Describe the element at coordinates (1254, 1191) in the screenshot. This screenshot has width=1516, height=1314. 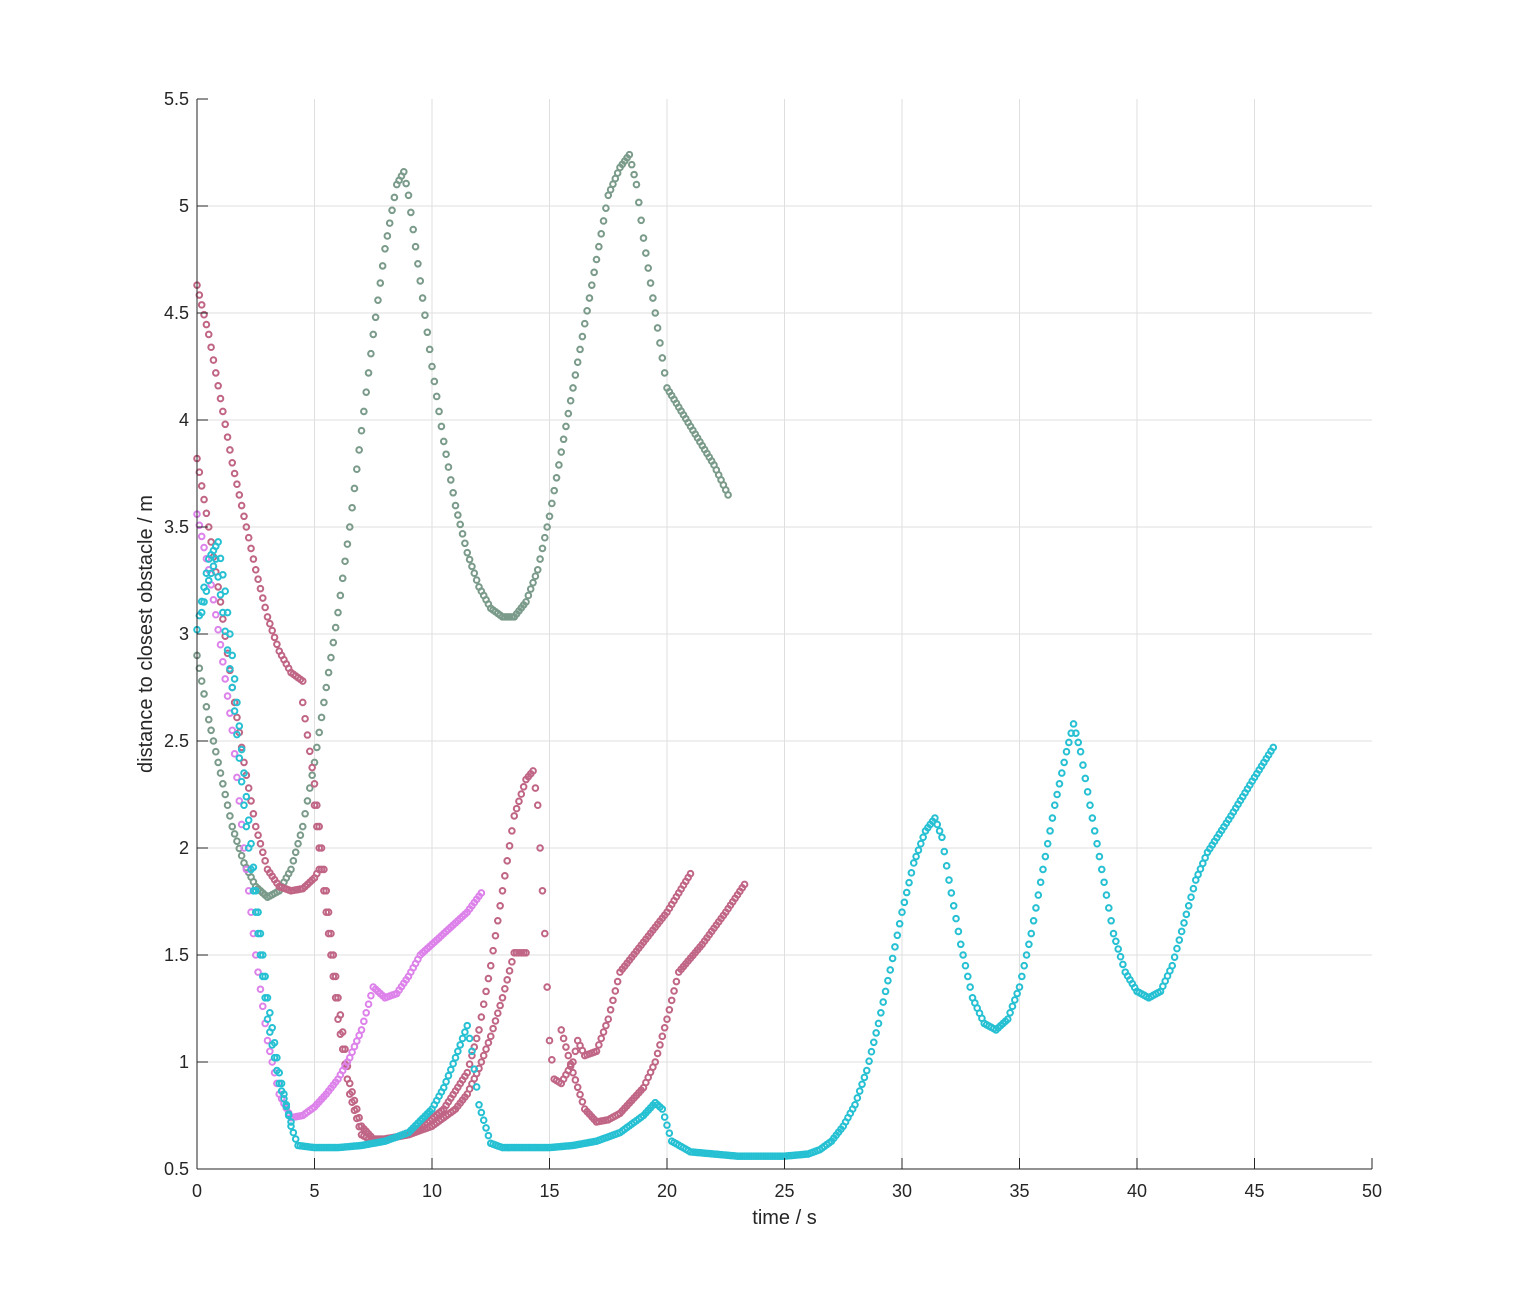
I see `x-tick-label: 45` at that location.